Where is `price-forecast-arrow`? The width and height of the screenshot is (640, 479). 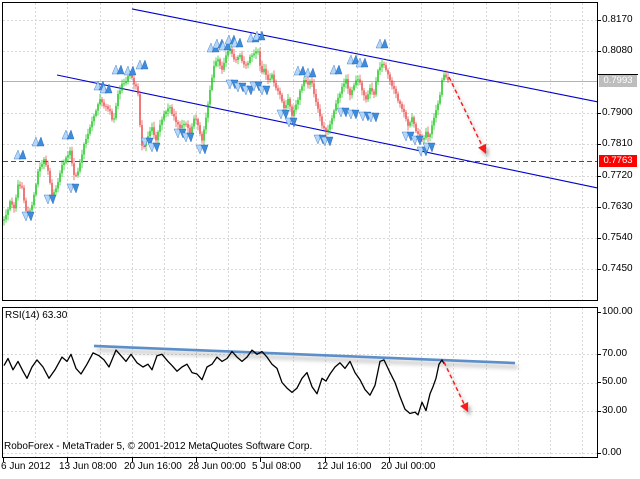 price-forecast-arrow is located at coordinates (467, 115).